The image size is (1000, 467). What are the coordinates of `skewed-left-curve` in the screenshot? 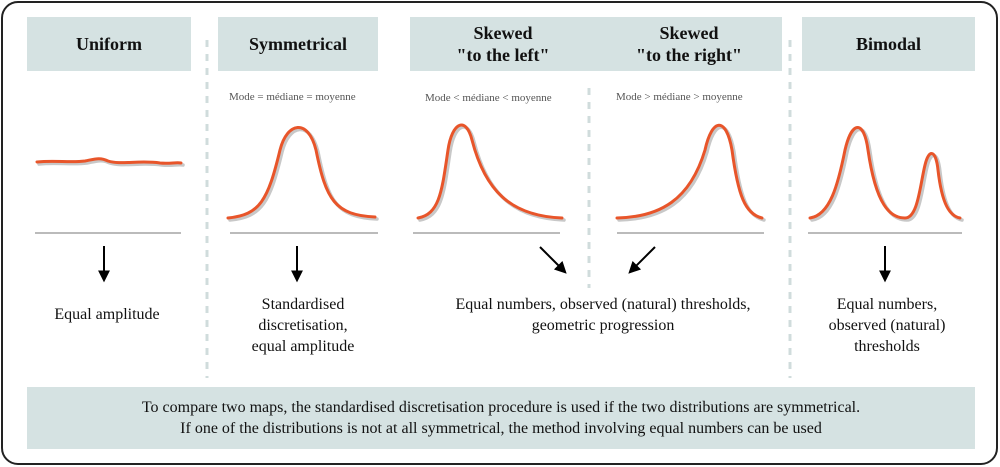 It's located at (490, 171).